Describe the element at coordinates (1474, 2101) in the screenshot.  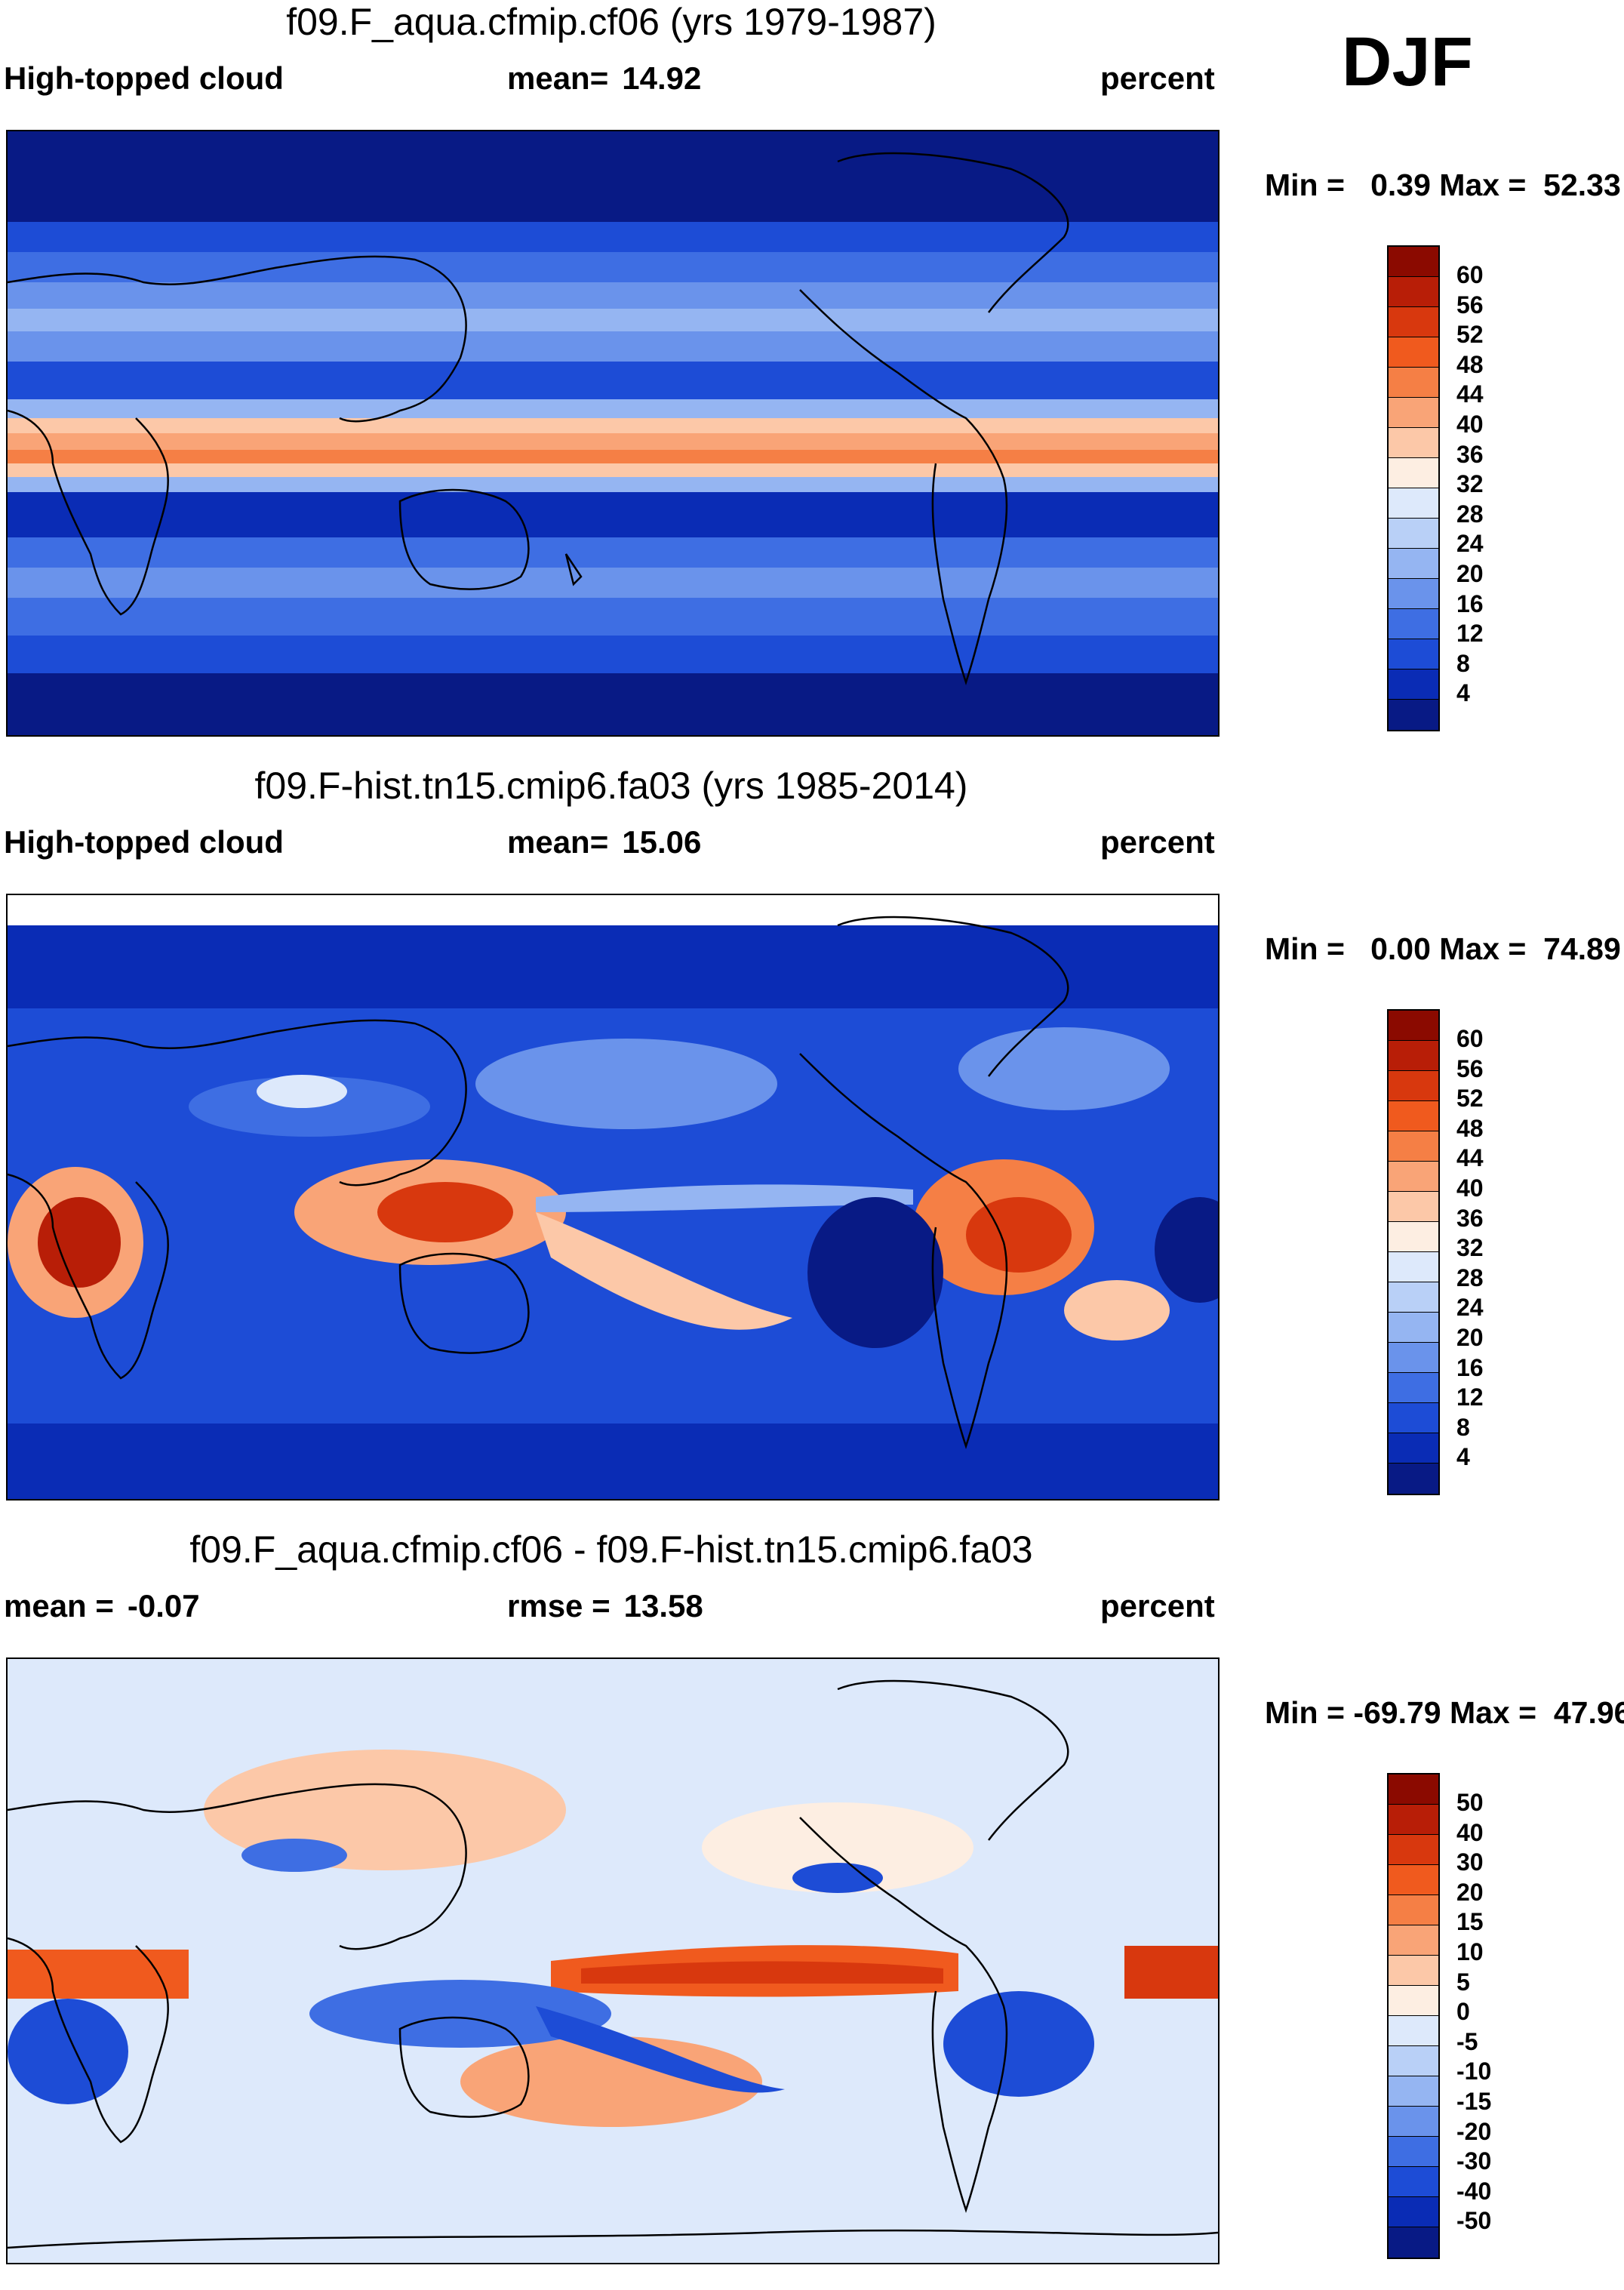
I see `colorbar-tick-label: -15` at that location.